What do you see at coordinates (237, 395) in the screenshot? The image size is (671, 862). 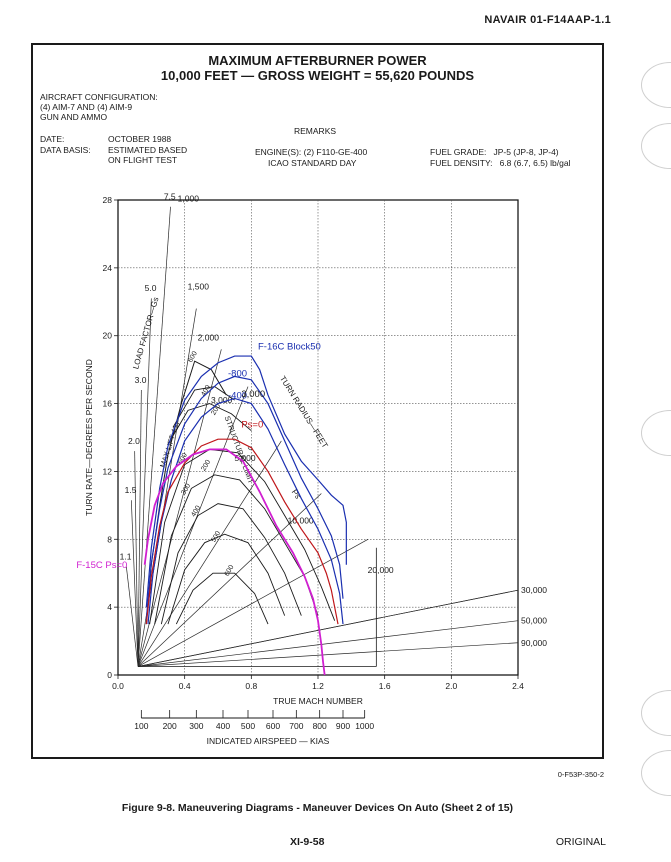 I see `chart-annotation: -400` at bounding box center [237, 395].